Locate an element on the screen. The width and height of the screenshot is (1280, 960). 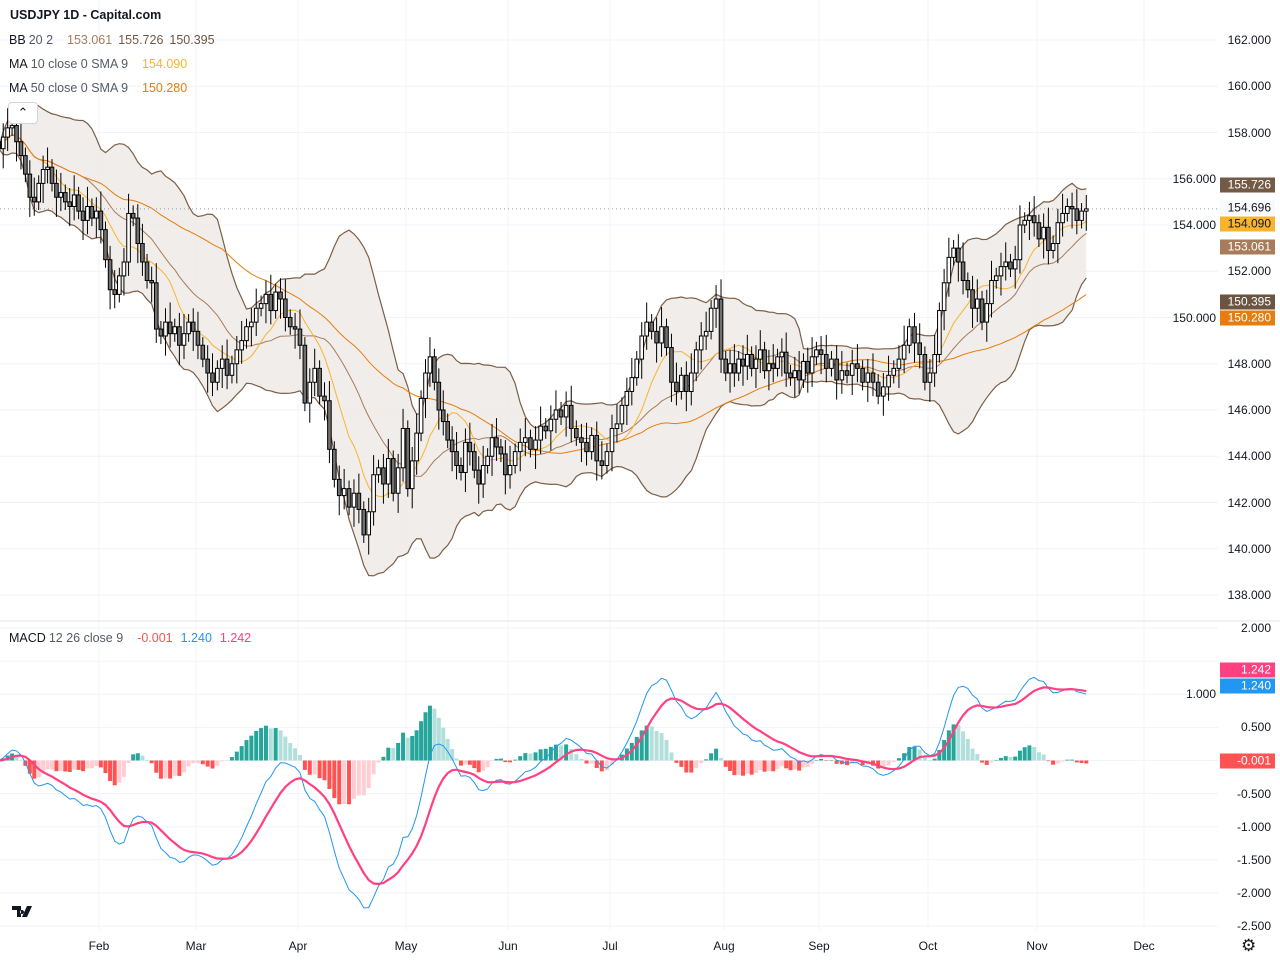
legend-macd: MACD 12 26 close 9 -0.001 1.240 1.242 is located at coordinates (130, 638).